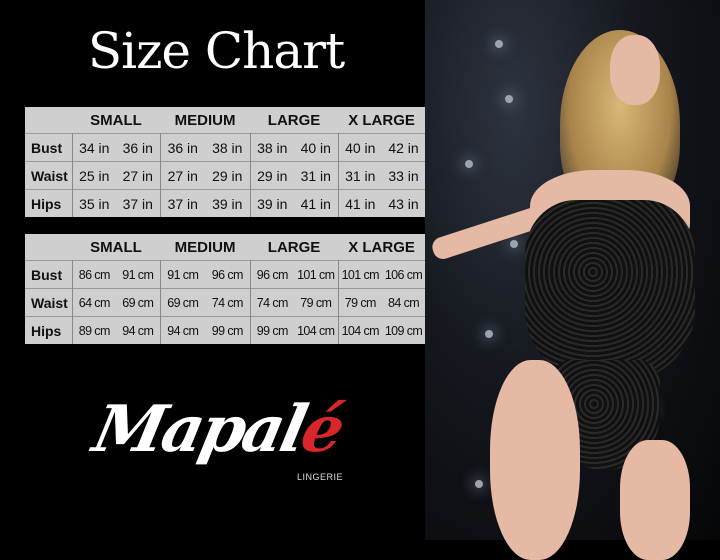 This screenshot has height=560, width=720. I want to click on measure-value: 35 in, so click(94, 203).